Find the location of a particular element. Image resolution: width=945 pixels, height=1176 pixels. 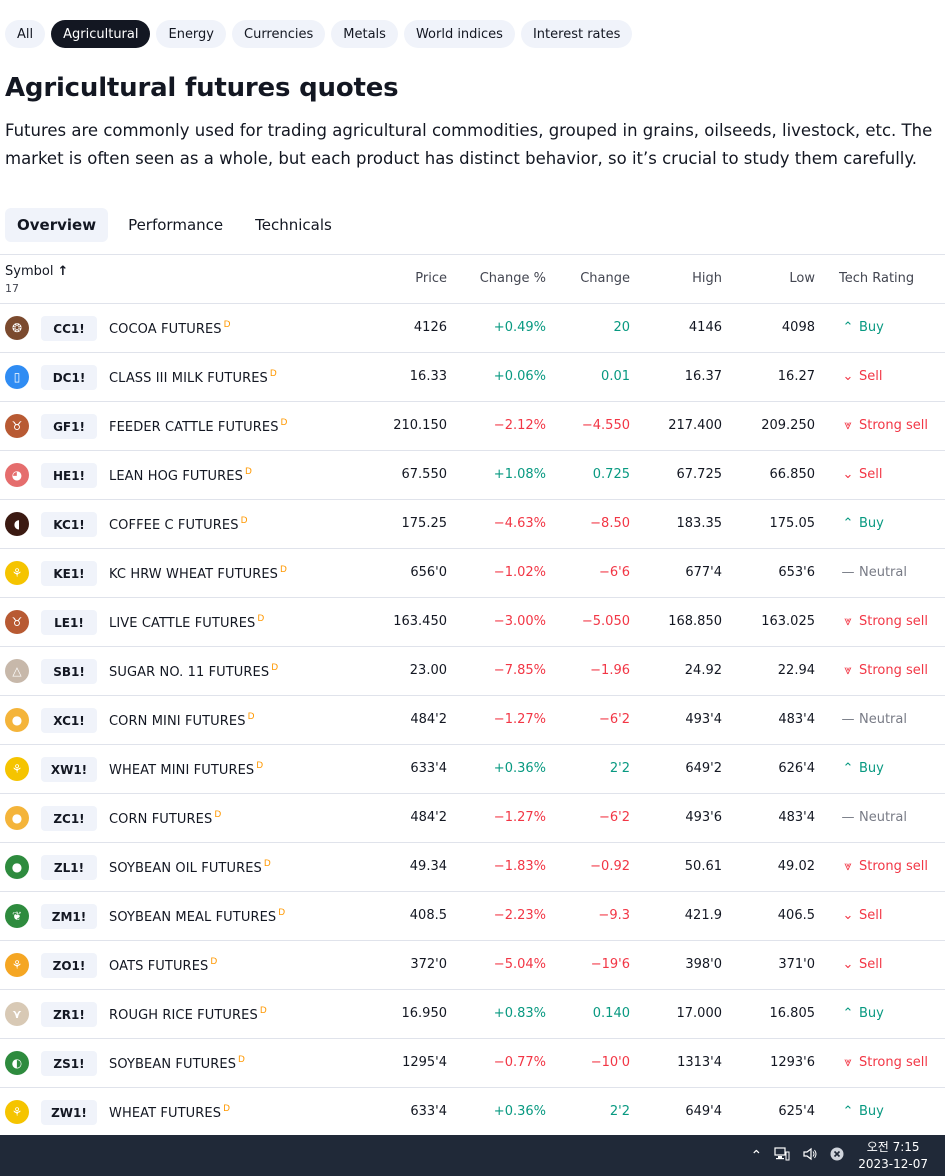

ticker-badge: XC1! is located at coordinates (69, 720).